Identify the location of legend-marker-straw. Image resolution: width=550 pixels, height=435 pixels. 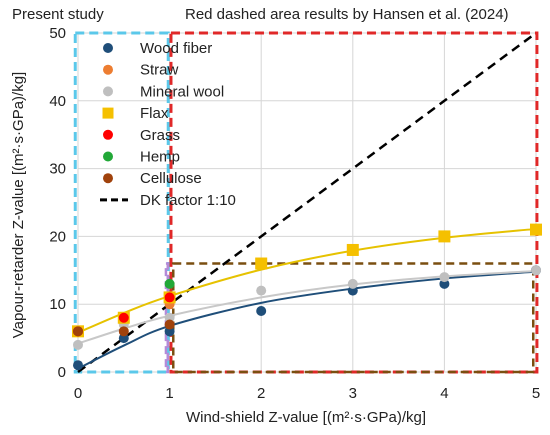
(108, 69).